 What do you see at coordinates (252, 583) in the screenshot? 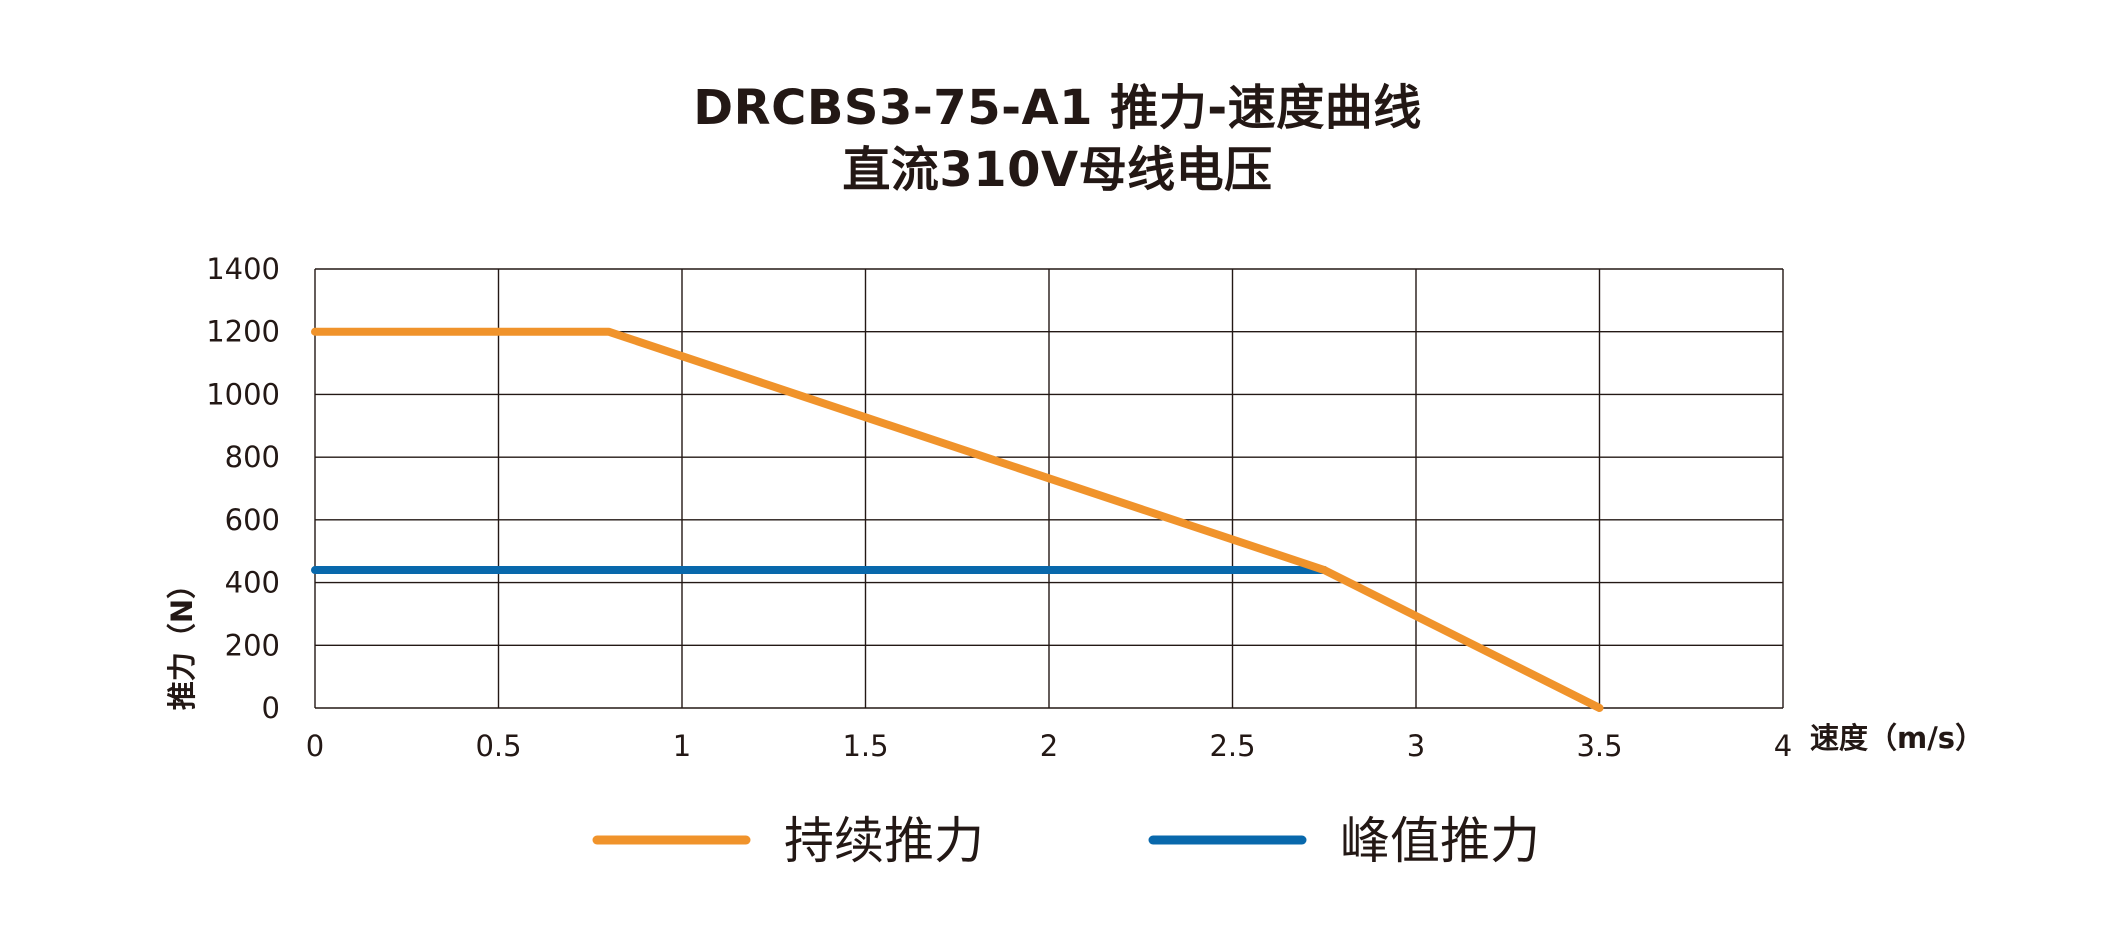
I see `y-tick-label-400: 400` at bounding box center [252, 583].